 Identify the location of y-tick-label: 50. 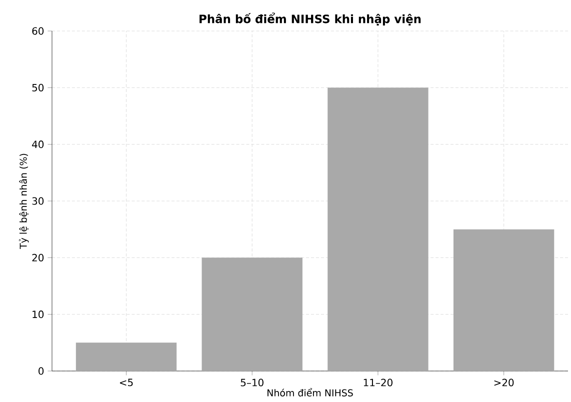
(38, 88).